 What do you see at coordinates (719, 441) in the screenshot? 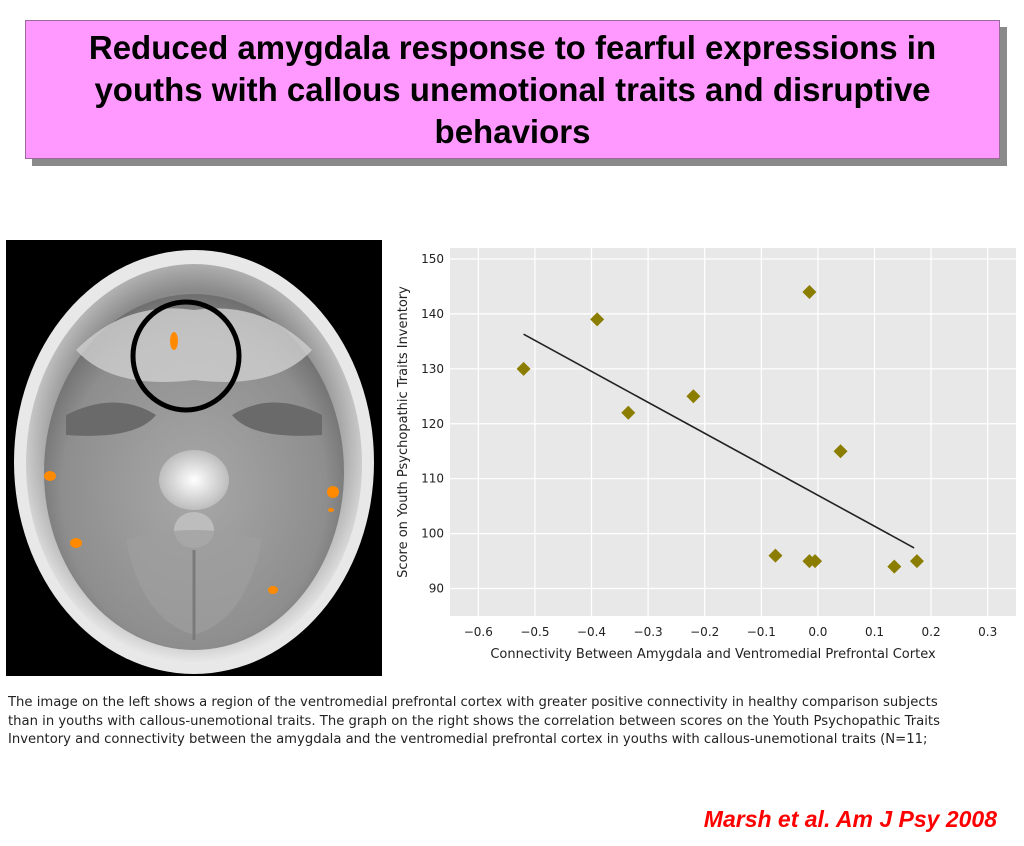
I see `trend-line` at bounding box center [719, 441].